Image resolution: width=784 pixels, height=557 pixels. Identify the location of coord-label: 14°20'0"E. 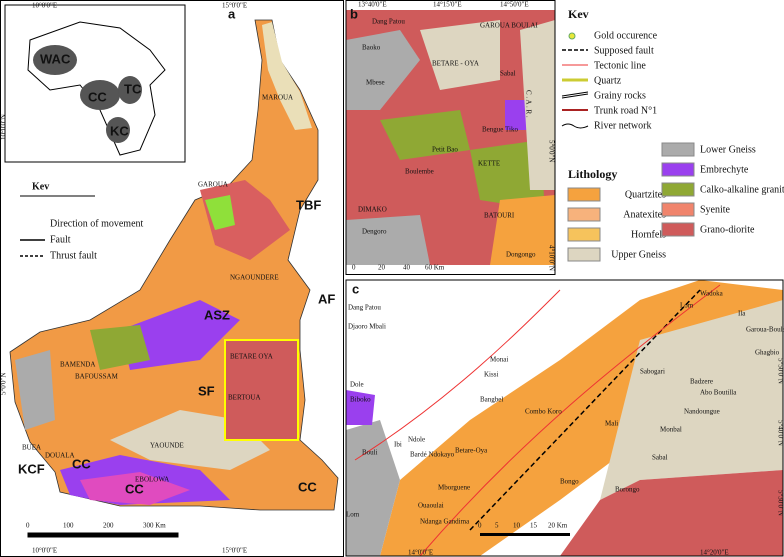
(714, 553).